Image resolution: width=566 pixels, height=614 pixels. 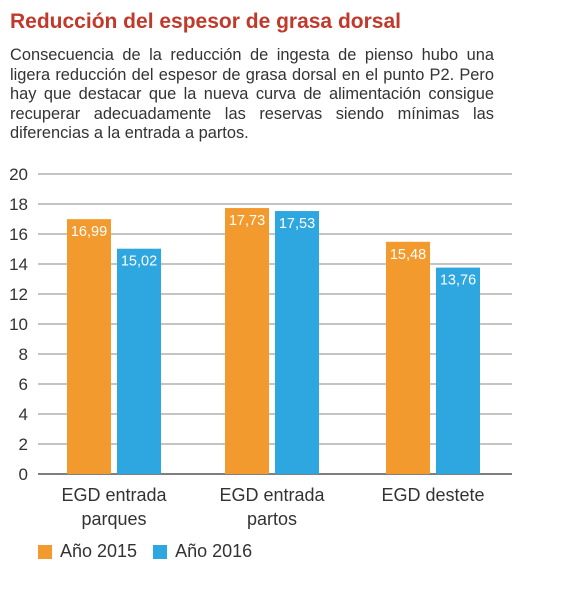 What do you see at coordinates (99, 551) in the screenshot?
I see `legend-label-2015: Año 2015` at bounding box center [99, 551].